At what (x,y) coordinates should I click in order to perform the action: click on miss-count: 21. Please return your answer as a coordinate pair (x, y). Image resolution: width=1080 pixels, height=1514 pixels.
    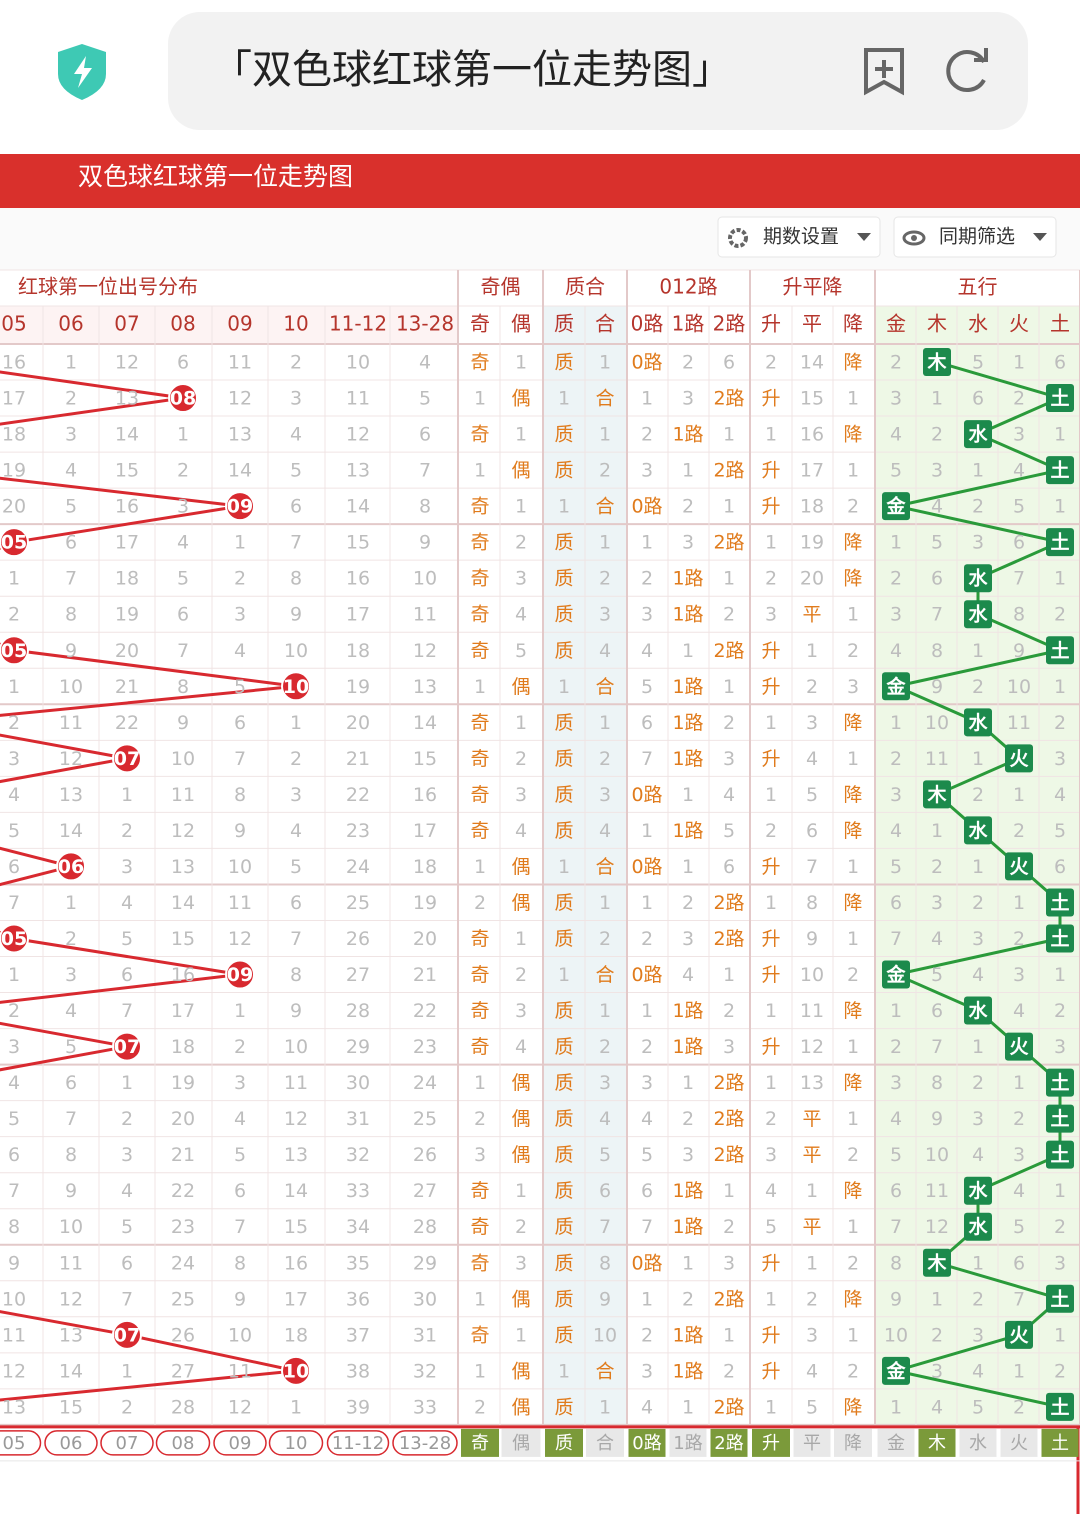
    Looking at the image, I should click on (127, 687).